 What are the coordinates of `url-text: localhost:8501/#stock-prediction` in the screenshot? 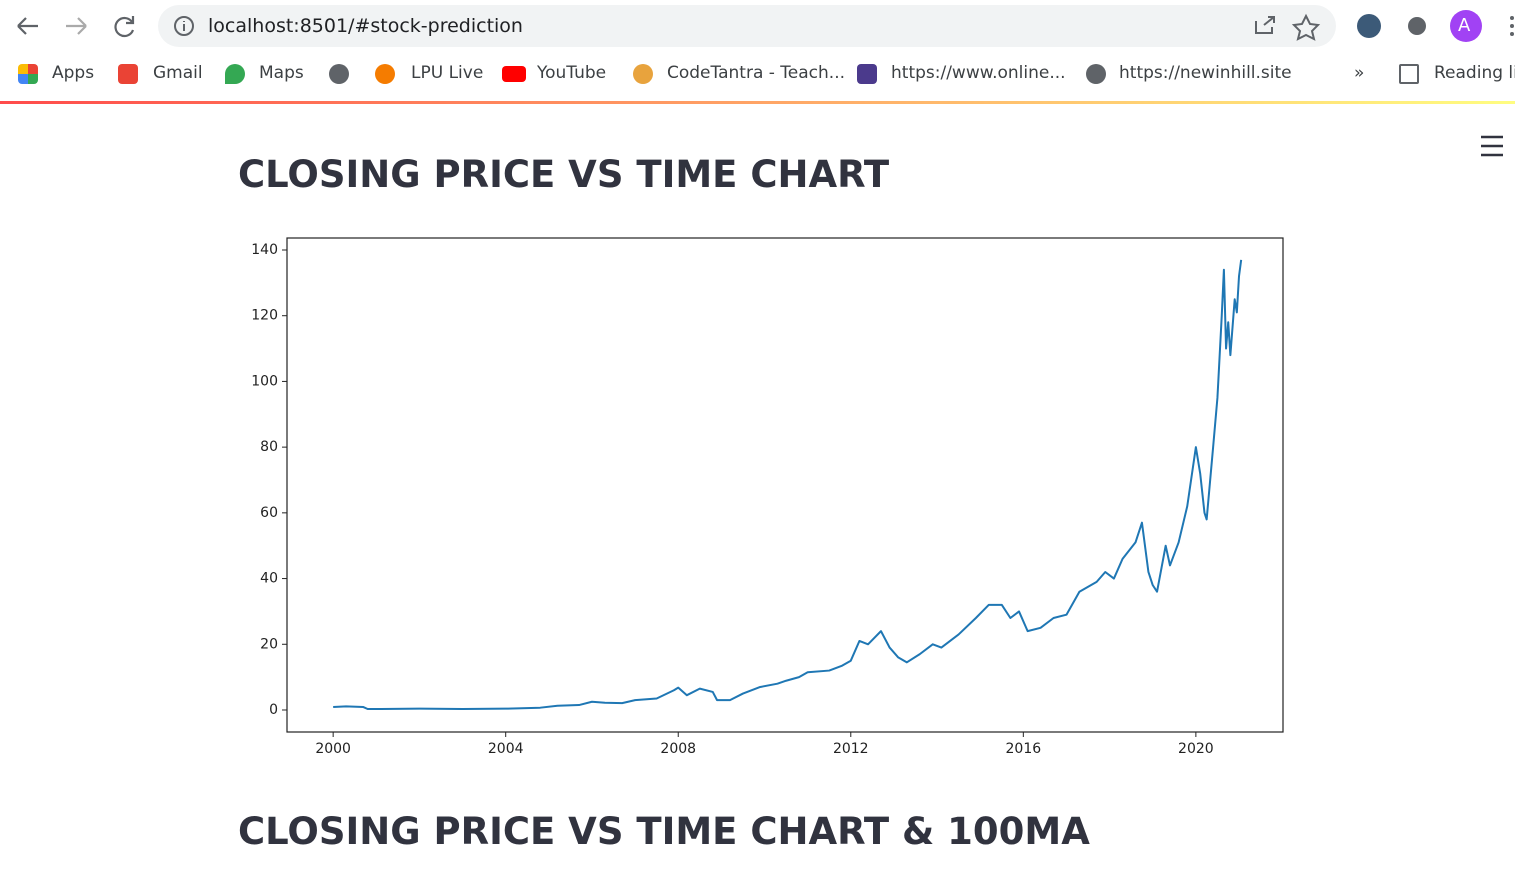 It's located at (365, 26).